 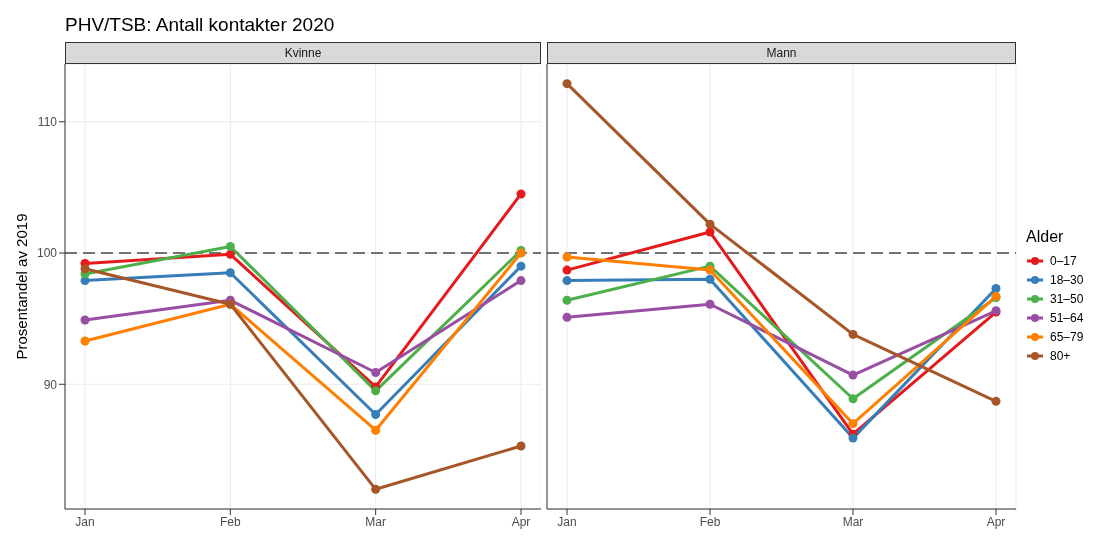 What do you see at coordinates (303, 53) in the screenshot?
I see `chart-subtitle: Kvinne` at bounding box center [303, 53].